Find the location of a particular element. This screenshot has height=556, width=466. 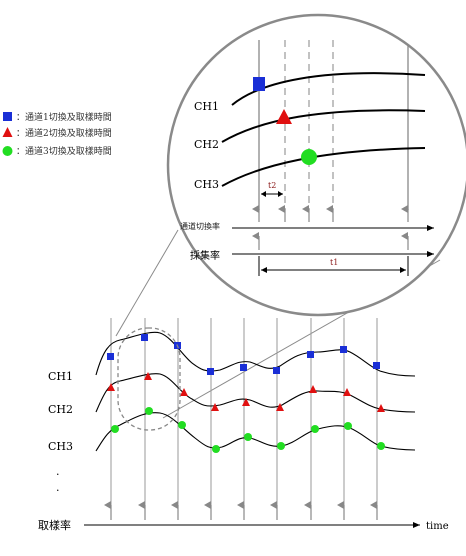

zoom-ch3-wave is located at coordinates (323, 167).